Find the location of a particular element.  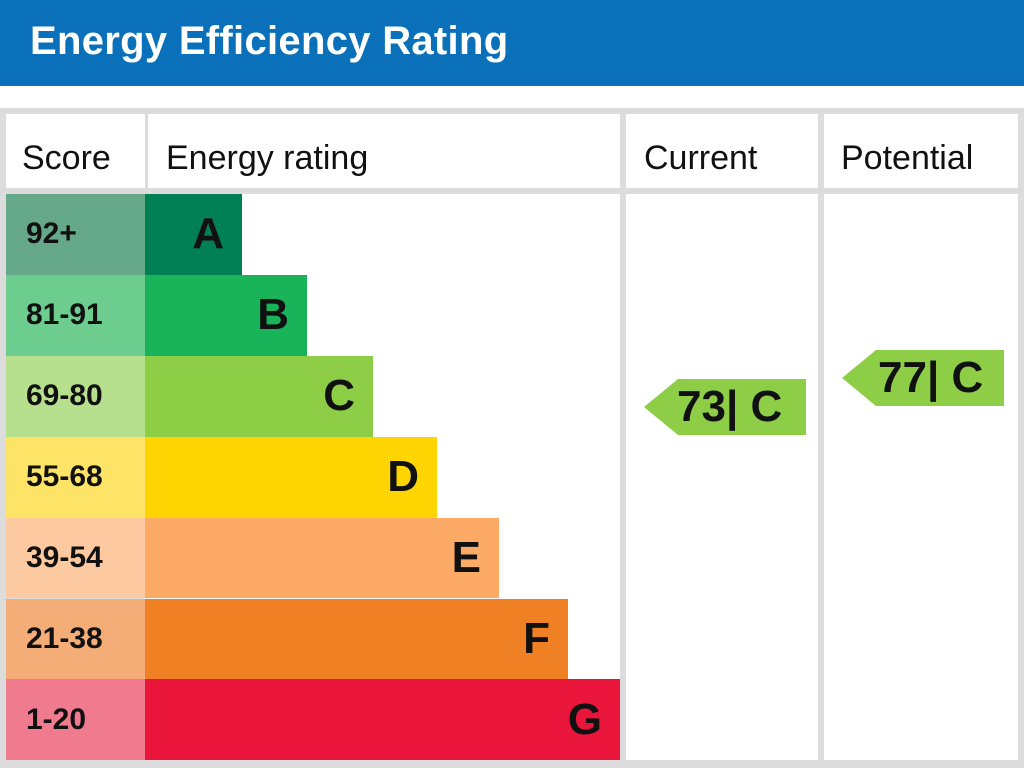

band-score-c: 69-80 is located at coordinates (75, 396).